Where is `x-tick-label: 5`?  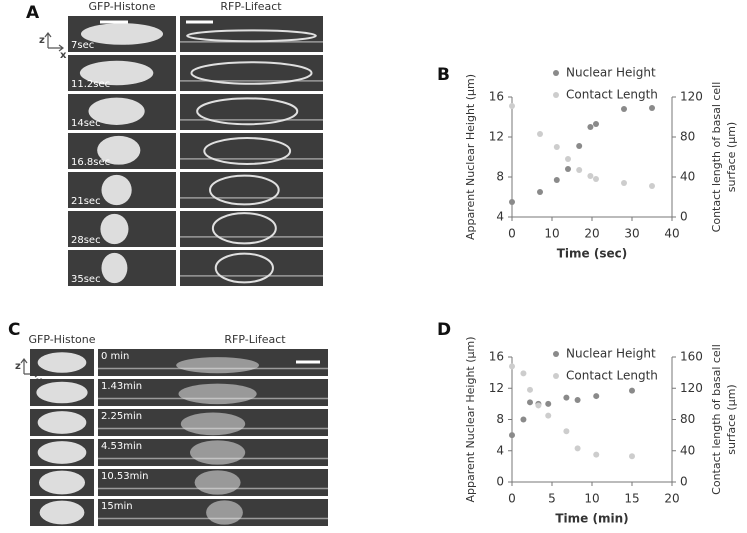 x-tick-label: 5 is located at coordinates (552, 499).